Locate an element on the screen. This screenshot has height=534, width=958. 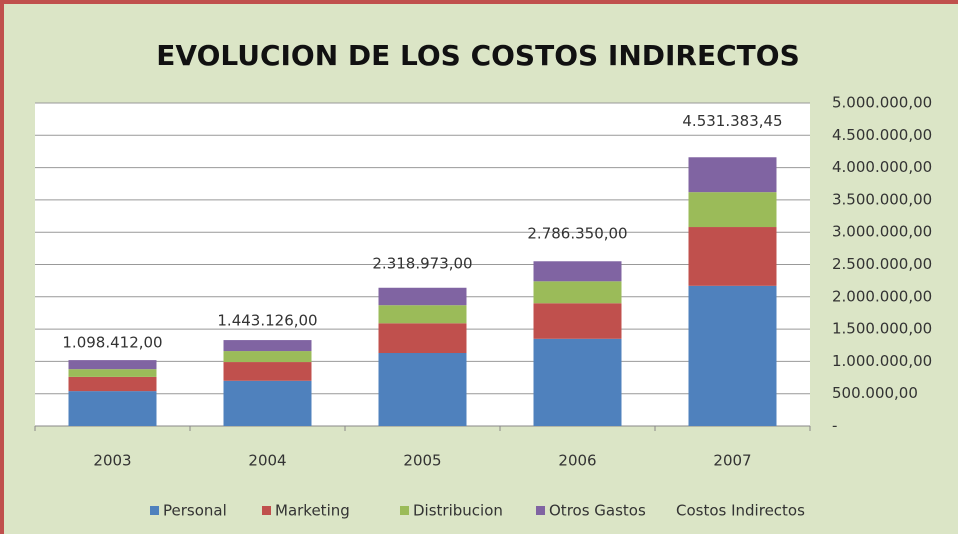
chart-title: EVOLUCION DE LOS COSTOS INDIRECTOS is located at coordinates (477, 55).